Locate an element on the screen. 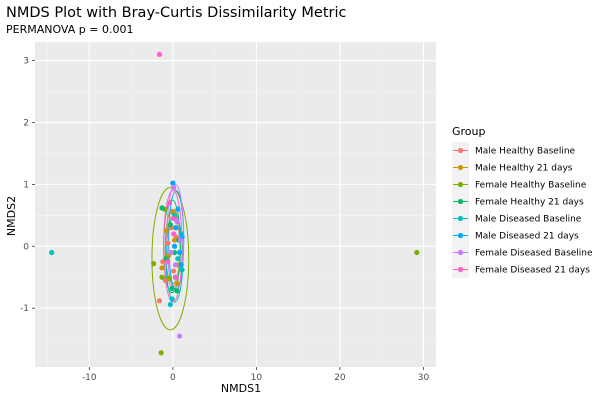  legend-label: Female Healthy Baseline is located at coordinates (531, 186).